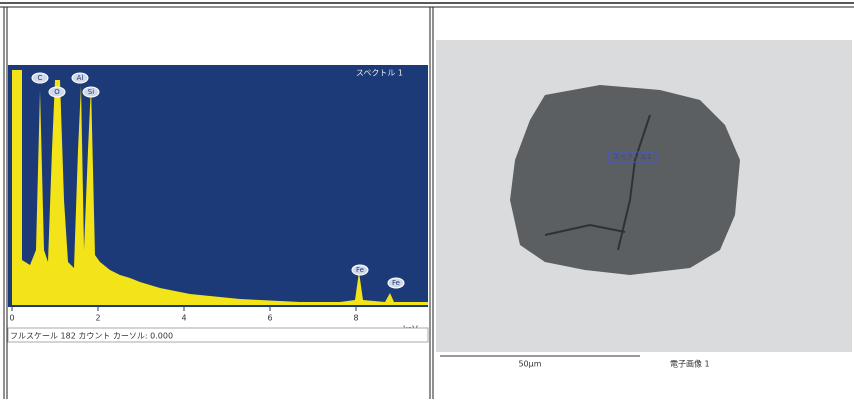  I want to click on axis-tick-label: 2, so click(97, 318).